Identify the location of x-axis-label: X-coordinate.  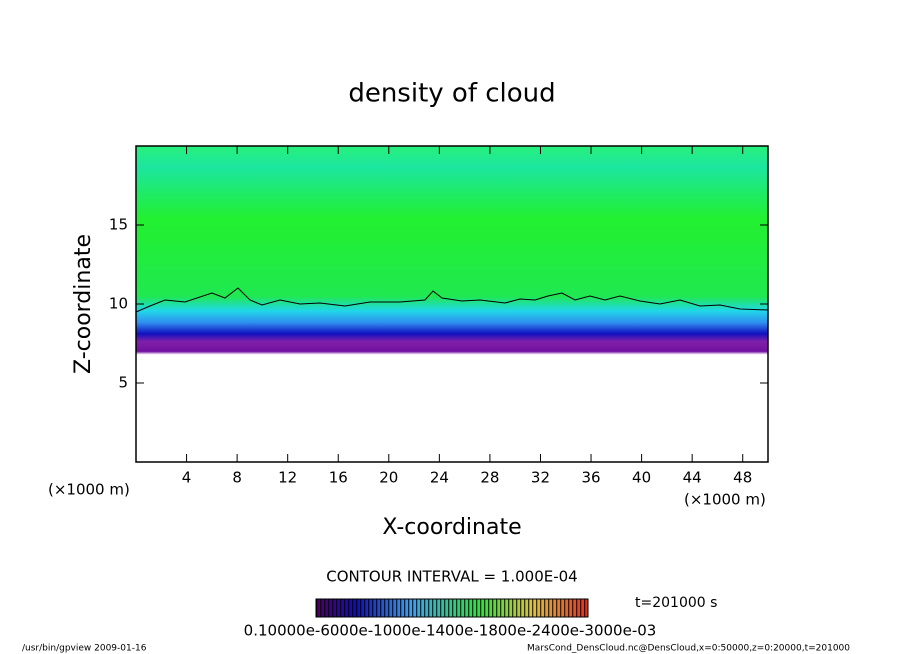
(451, 527).